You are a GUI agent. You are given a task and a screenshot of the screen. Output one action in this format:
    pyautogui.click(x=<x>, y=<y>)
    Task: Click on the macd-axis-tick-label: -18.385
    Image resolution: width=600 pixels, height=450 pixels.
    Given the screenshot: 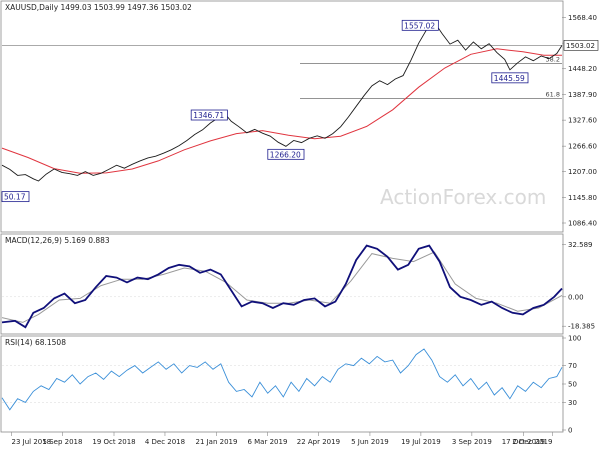 What is the action you would take?
    pyautogui.click(x=581, y=327)
    